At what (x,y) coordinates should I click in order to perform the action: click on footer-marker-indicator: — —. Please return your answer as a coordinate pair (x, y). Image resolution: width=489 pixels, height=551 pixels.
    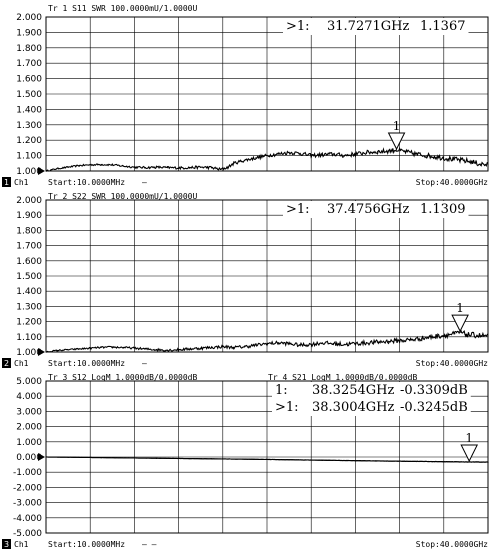
    Looking at the image, I should click on (149, 544).